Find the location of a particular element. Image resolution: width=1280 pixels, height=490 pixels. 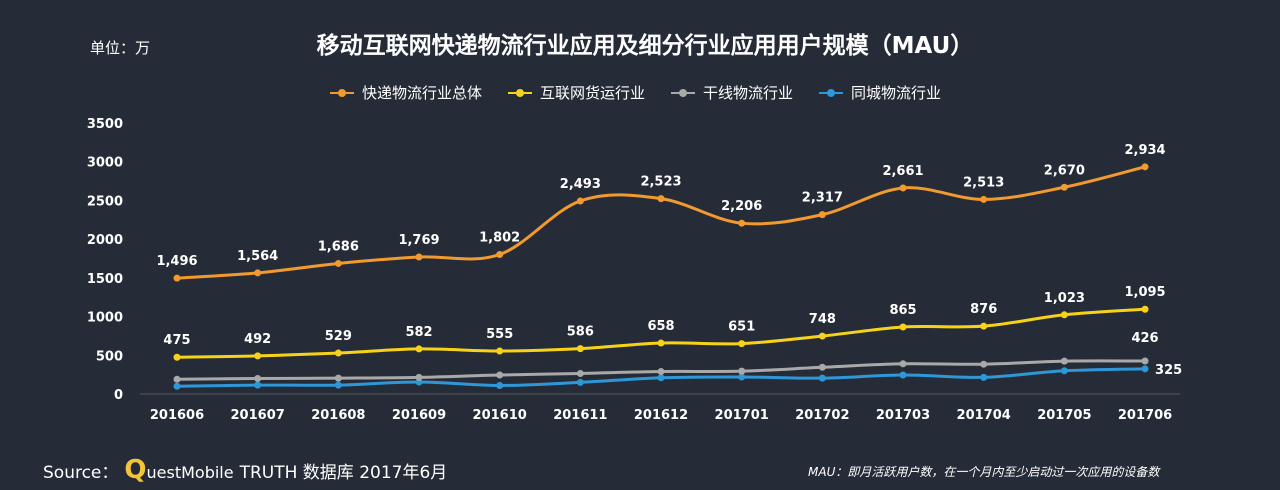

x-tick-label: 201609 is located at coordinates (419, 415).